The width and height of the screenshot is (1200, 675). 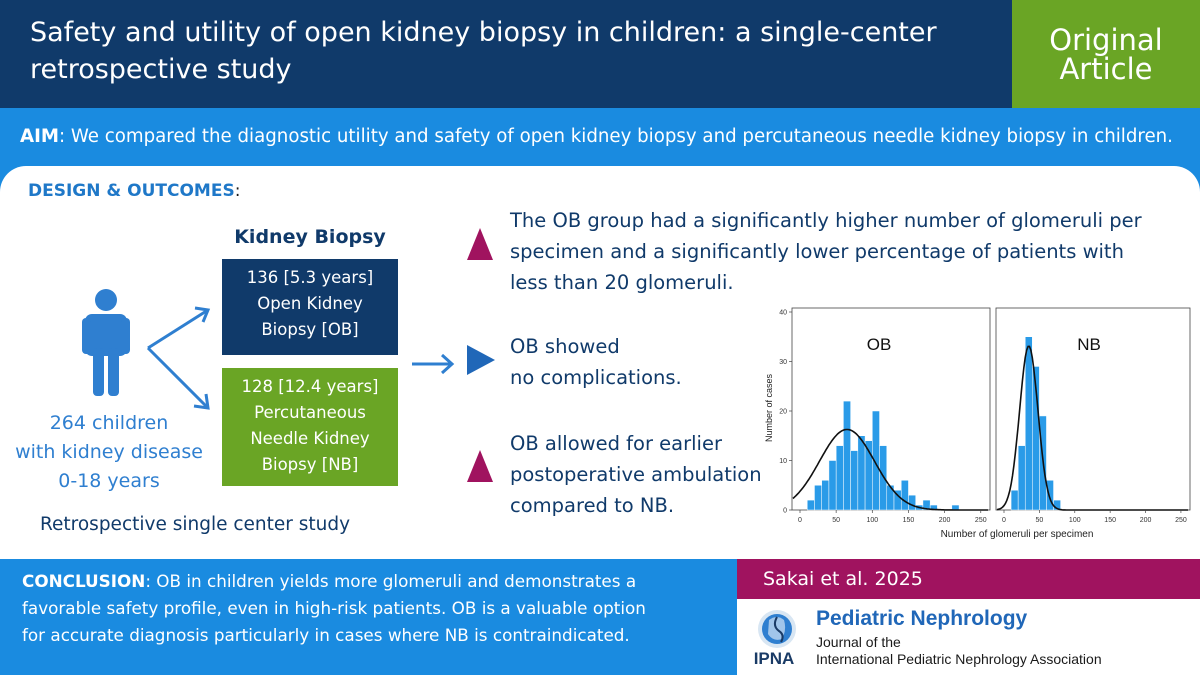 I want to click on design-colon: :, so click(x=237, y=191).